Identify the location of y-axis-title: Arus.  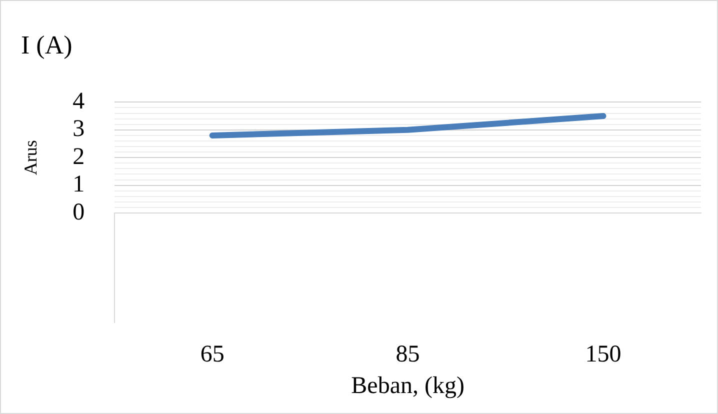
(30, 158).